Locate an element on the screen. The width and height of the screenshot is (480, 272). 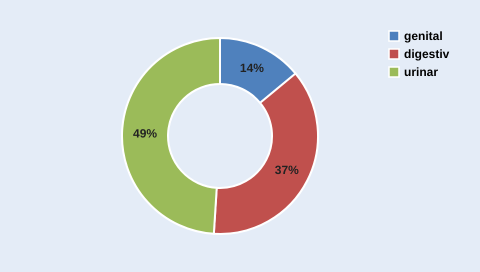
data-label: 37% is located at coordinates (287, 170).